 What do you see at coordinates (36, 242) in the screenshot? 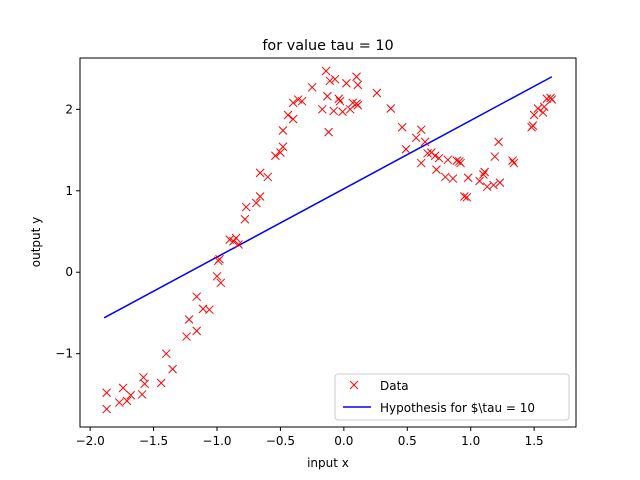
I see `y-axis-label: output y` at bounding box center [36, 242].